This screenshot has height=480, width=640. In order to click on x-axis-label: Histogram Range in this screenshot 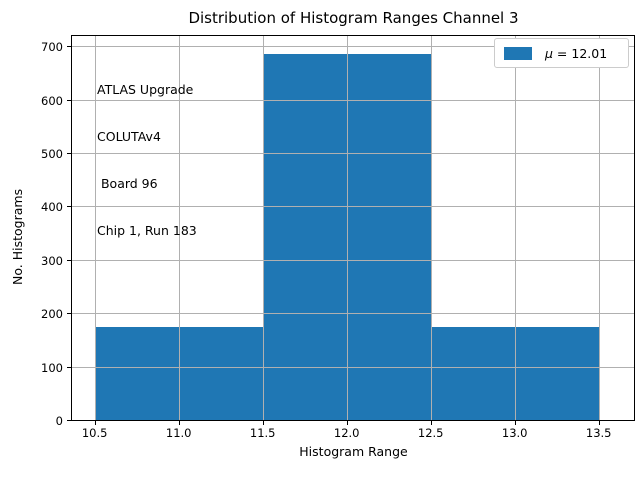, I will do `click(353, 451)`.